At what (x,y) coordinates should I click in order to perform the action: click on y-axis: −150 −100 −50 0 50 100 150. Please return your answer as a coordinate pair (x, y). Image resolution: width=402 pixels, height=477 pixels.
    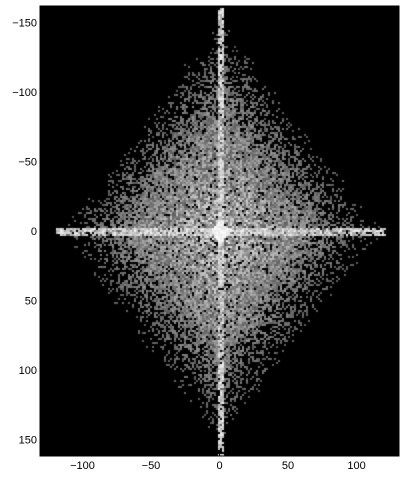
    Looking at the image, I should click on (28, 232).